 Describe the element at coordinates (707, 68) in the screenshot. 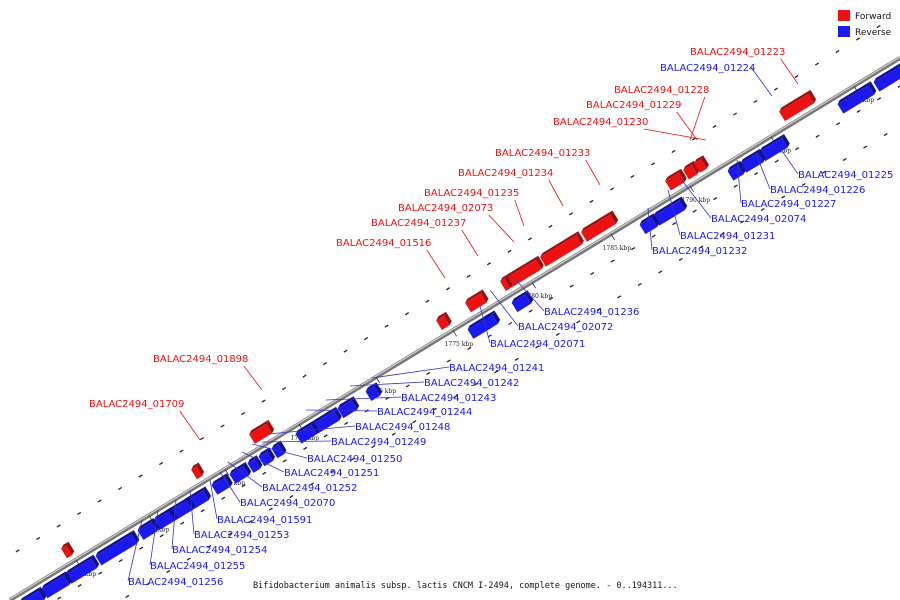

I see `reverse-gene-label: BALAC2494_01224` at that location.